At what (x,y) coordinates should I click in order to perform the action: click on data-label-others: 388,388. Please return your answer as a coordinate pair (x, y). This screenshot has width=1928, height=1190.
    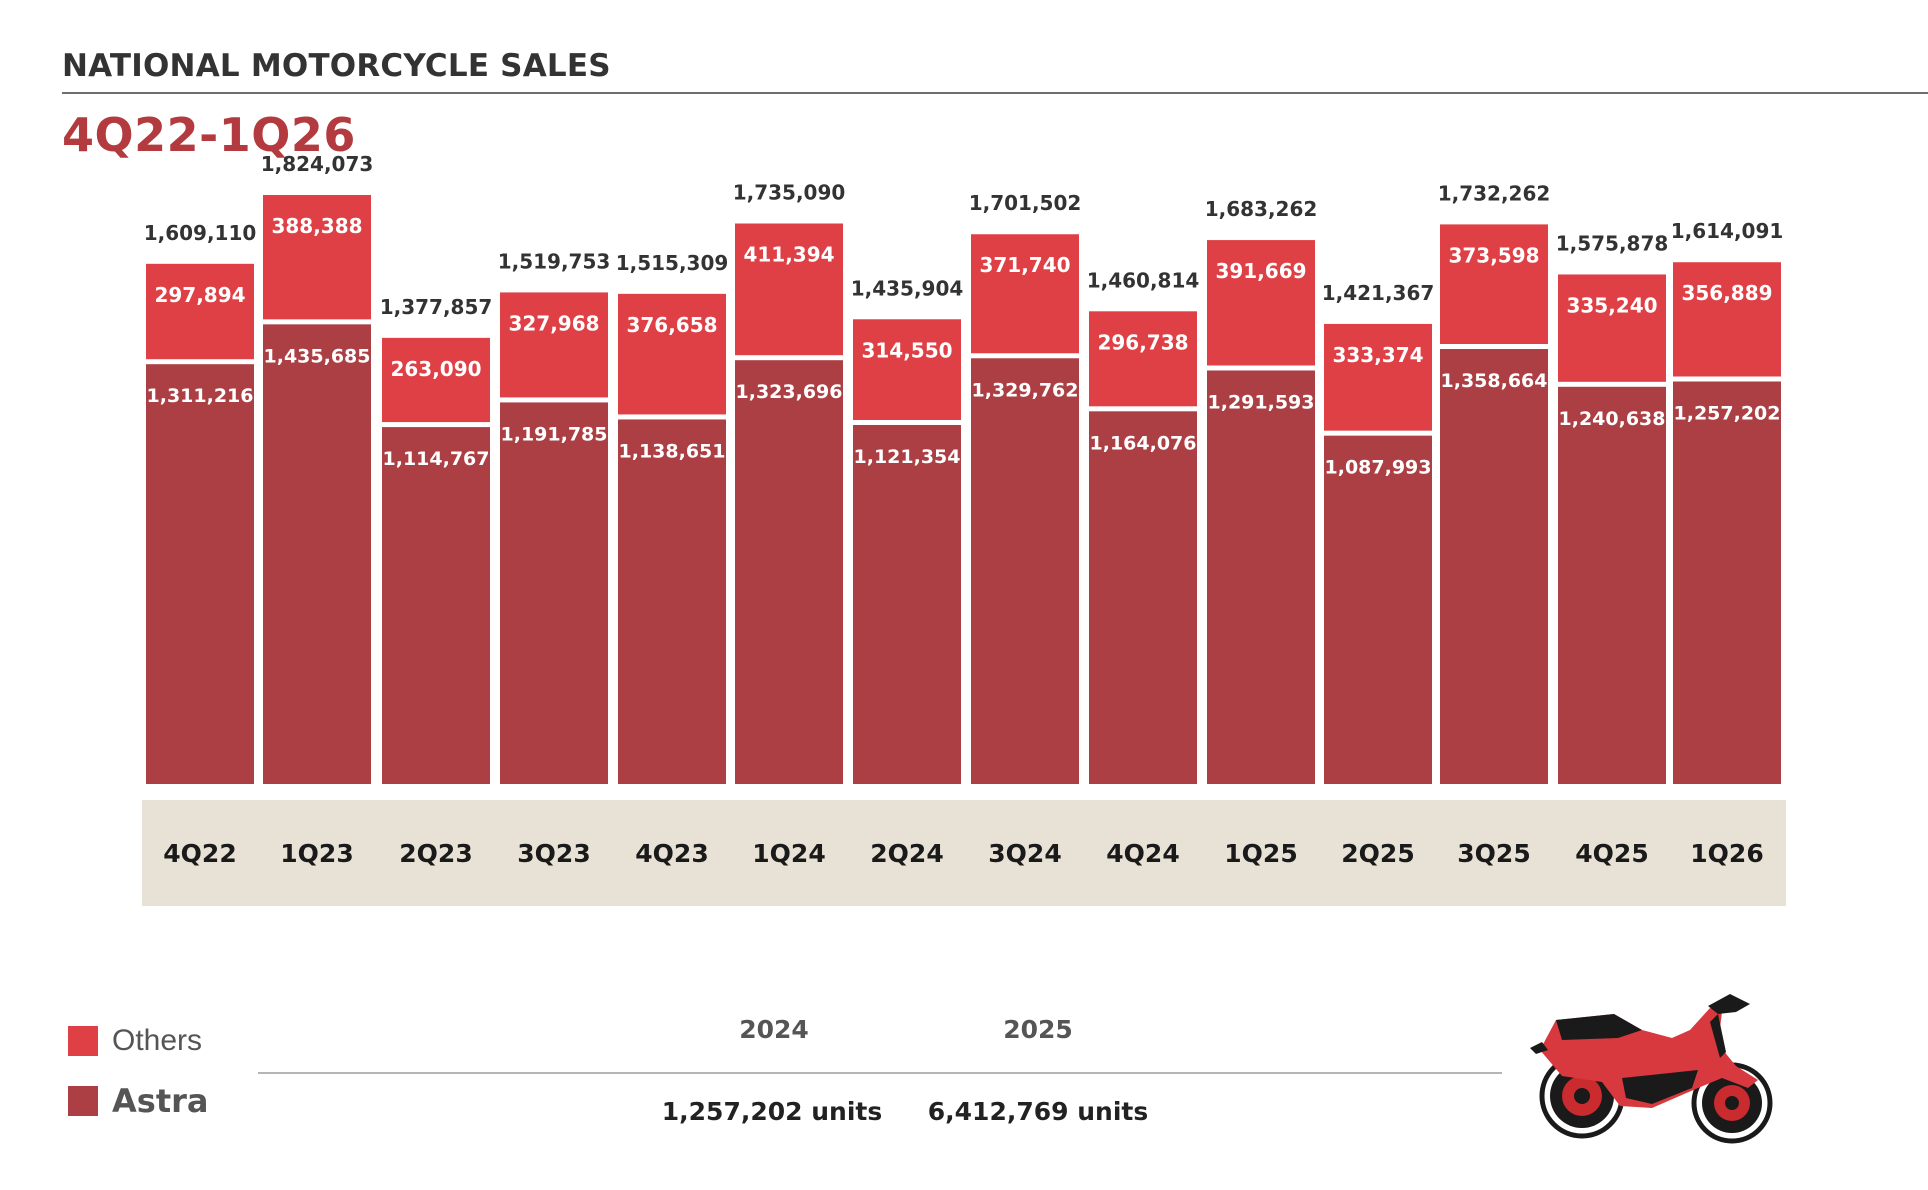
    Looking at the image, I should click on (316, 226).